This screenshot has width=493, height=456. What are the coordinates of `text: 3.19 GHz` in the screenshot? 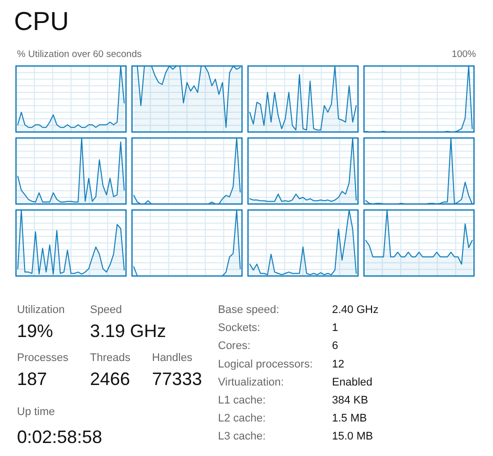 It's located at (128, 331).